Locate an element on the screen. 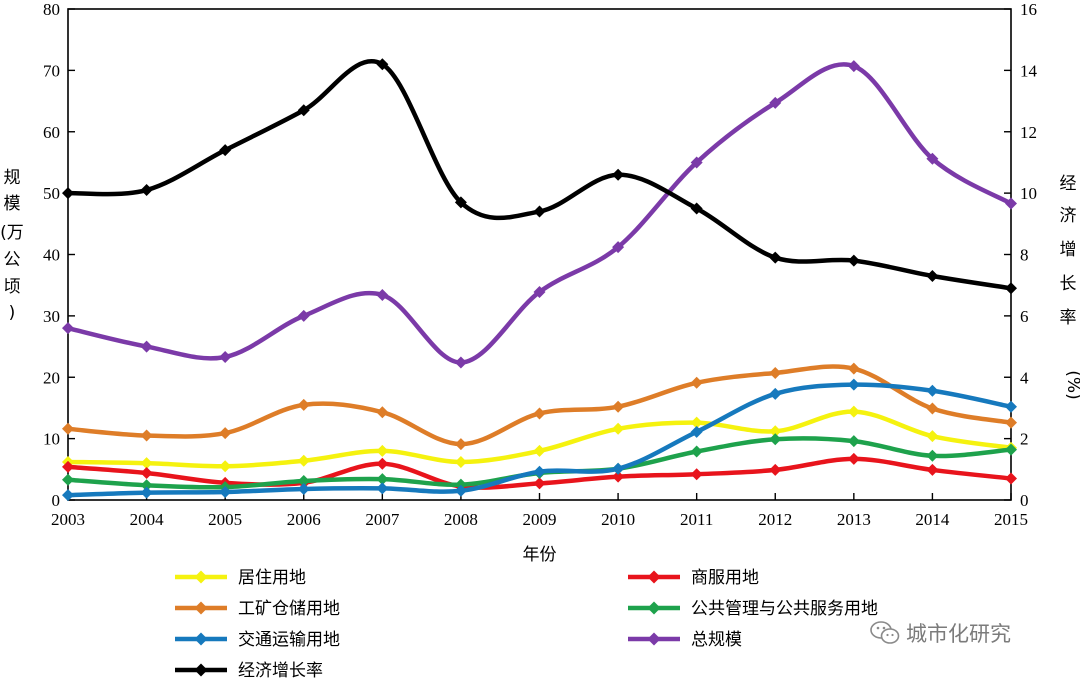 This screenshot has width=1080, height=683. y-right-tick-label: 4 is located at coordinates (1024, 377).